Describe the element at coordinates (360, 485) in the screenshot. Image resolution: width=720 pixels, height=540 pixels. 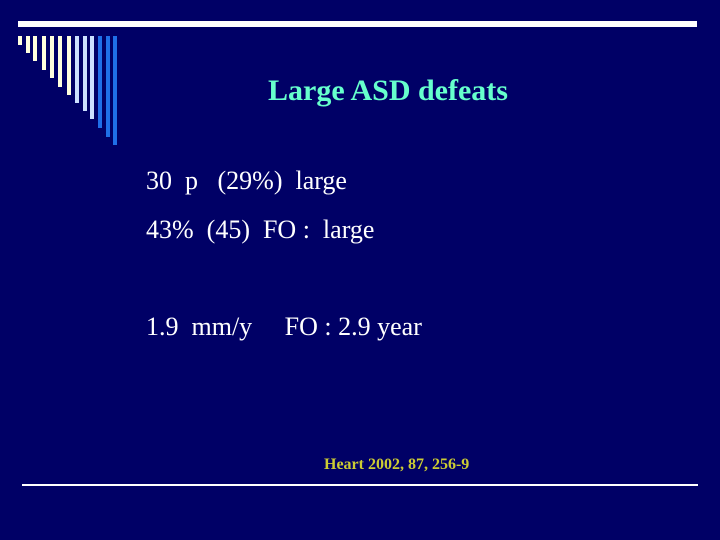
I see `bottom-rule` at that location.